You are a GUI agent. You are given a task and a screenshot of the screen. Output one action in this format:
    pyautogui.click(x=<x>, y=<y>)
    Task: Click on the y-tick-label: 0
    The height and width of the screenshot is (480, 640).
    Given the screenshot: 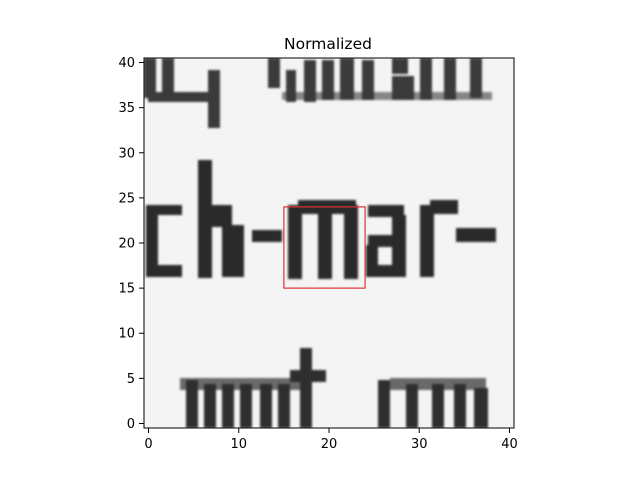 What is the action you would take?
    pyautogui.click(x=131, y=424)
    